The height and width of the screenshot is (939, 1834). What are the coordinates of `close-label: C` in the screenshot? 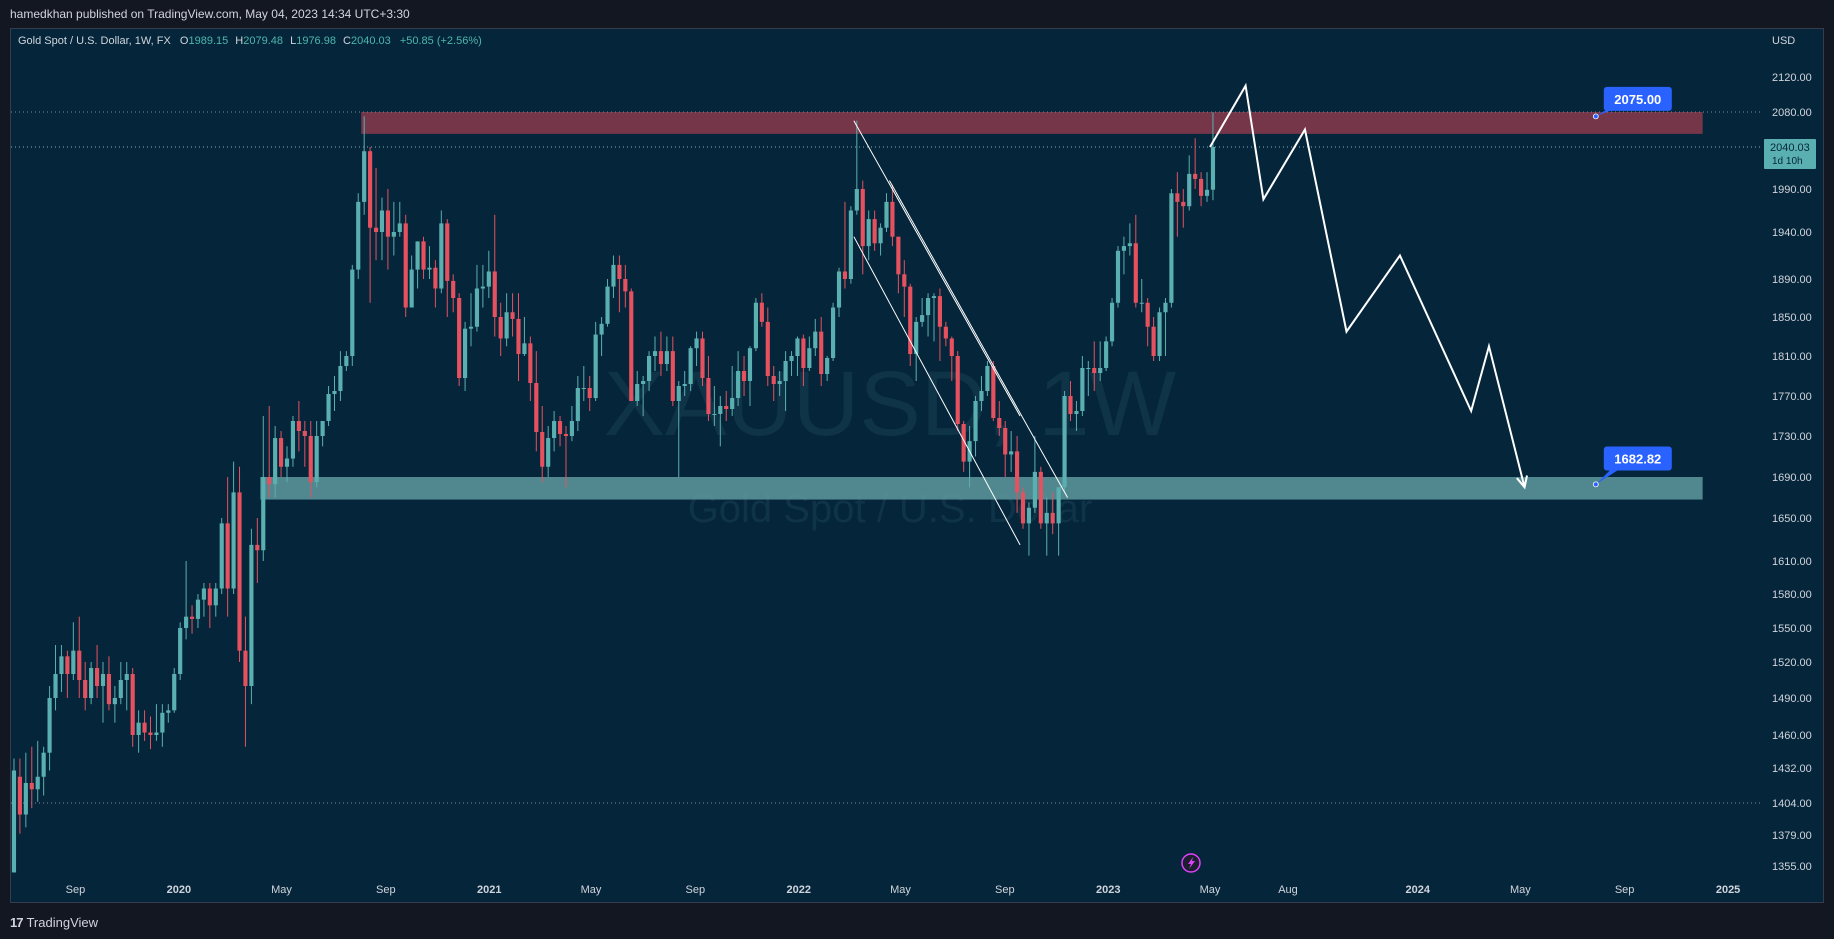 It's located at (347, 41).